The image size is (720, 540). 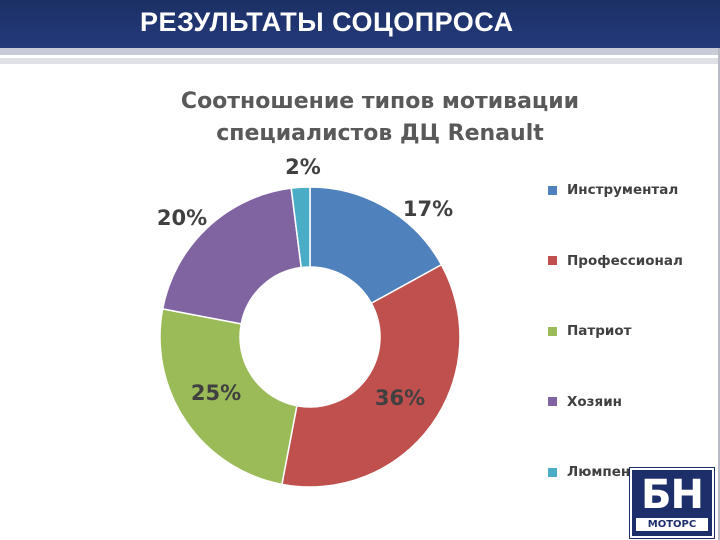 What do you see at coordinates (672, 524) in the screenshot?
I see `logo-subtitle: МОТОРС` at bounding box center [672, 524].